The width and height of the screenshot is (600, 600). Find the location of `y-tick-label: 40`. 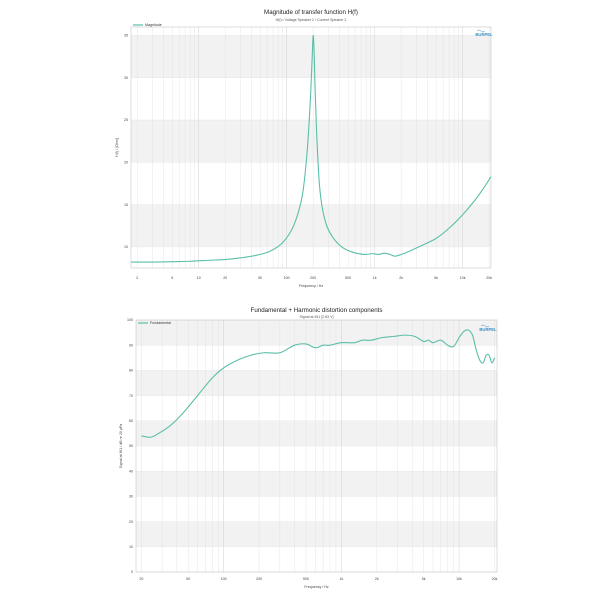

y-tick-label: 40 is located at coordinates (131, 471).